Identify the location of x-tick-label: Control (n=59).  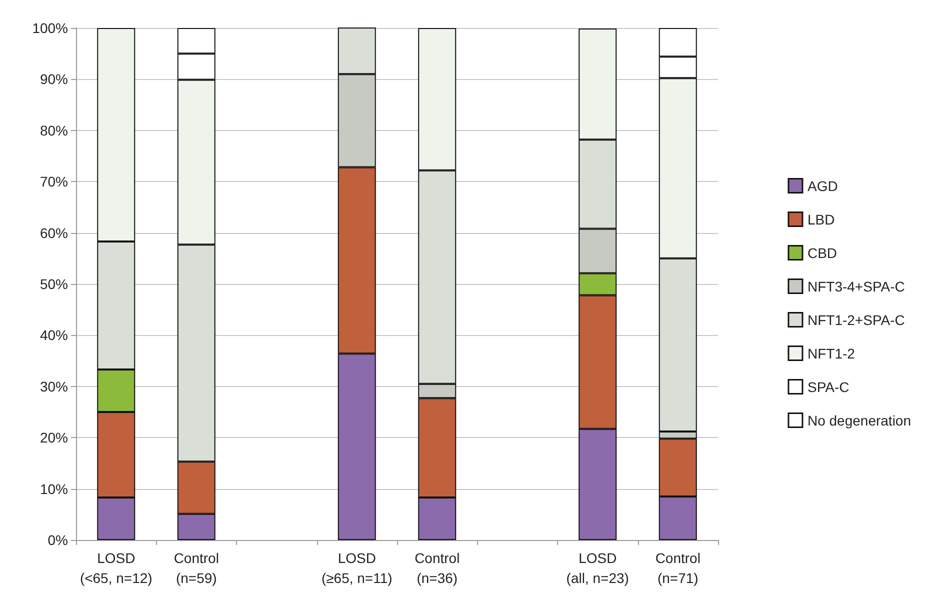
(196, 568).